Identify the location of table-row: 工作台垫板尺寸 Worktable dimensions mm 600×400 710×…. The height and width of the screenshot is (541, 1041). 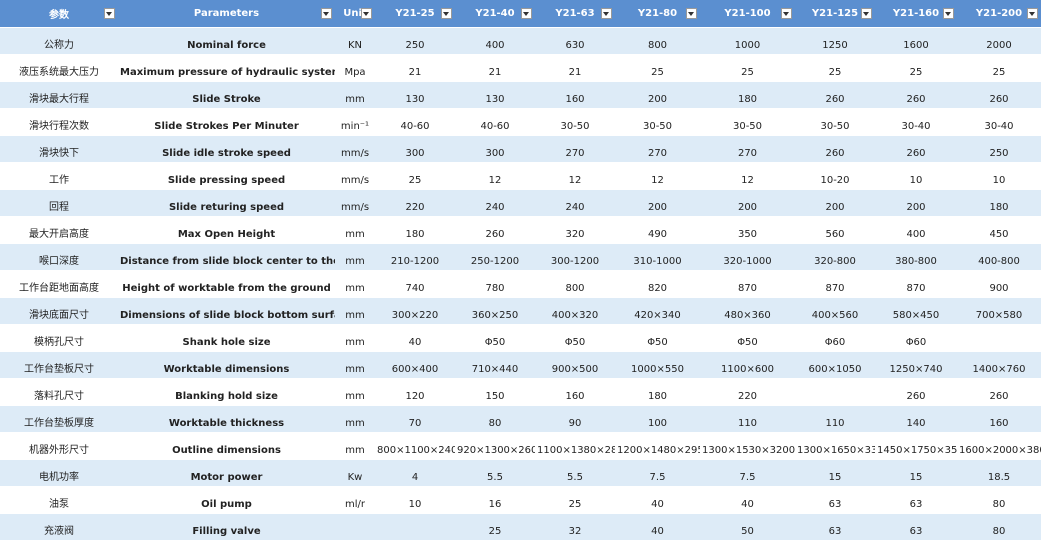
(520, 365).